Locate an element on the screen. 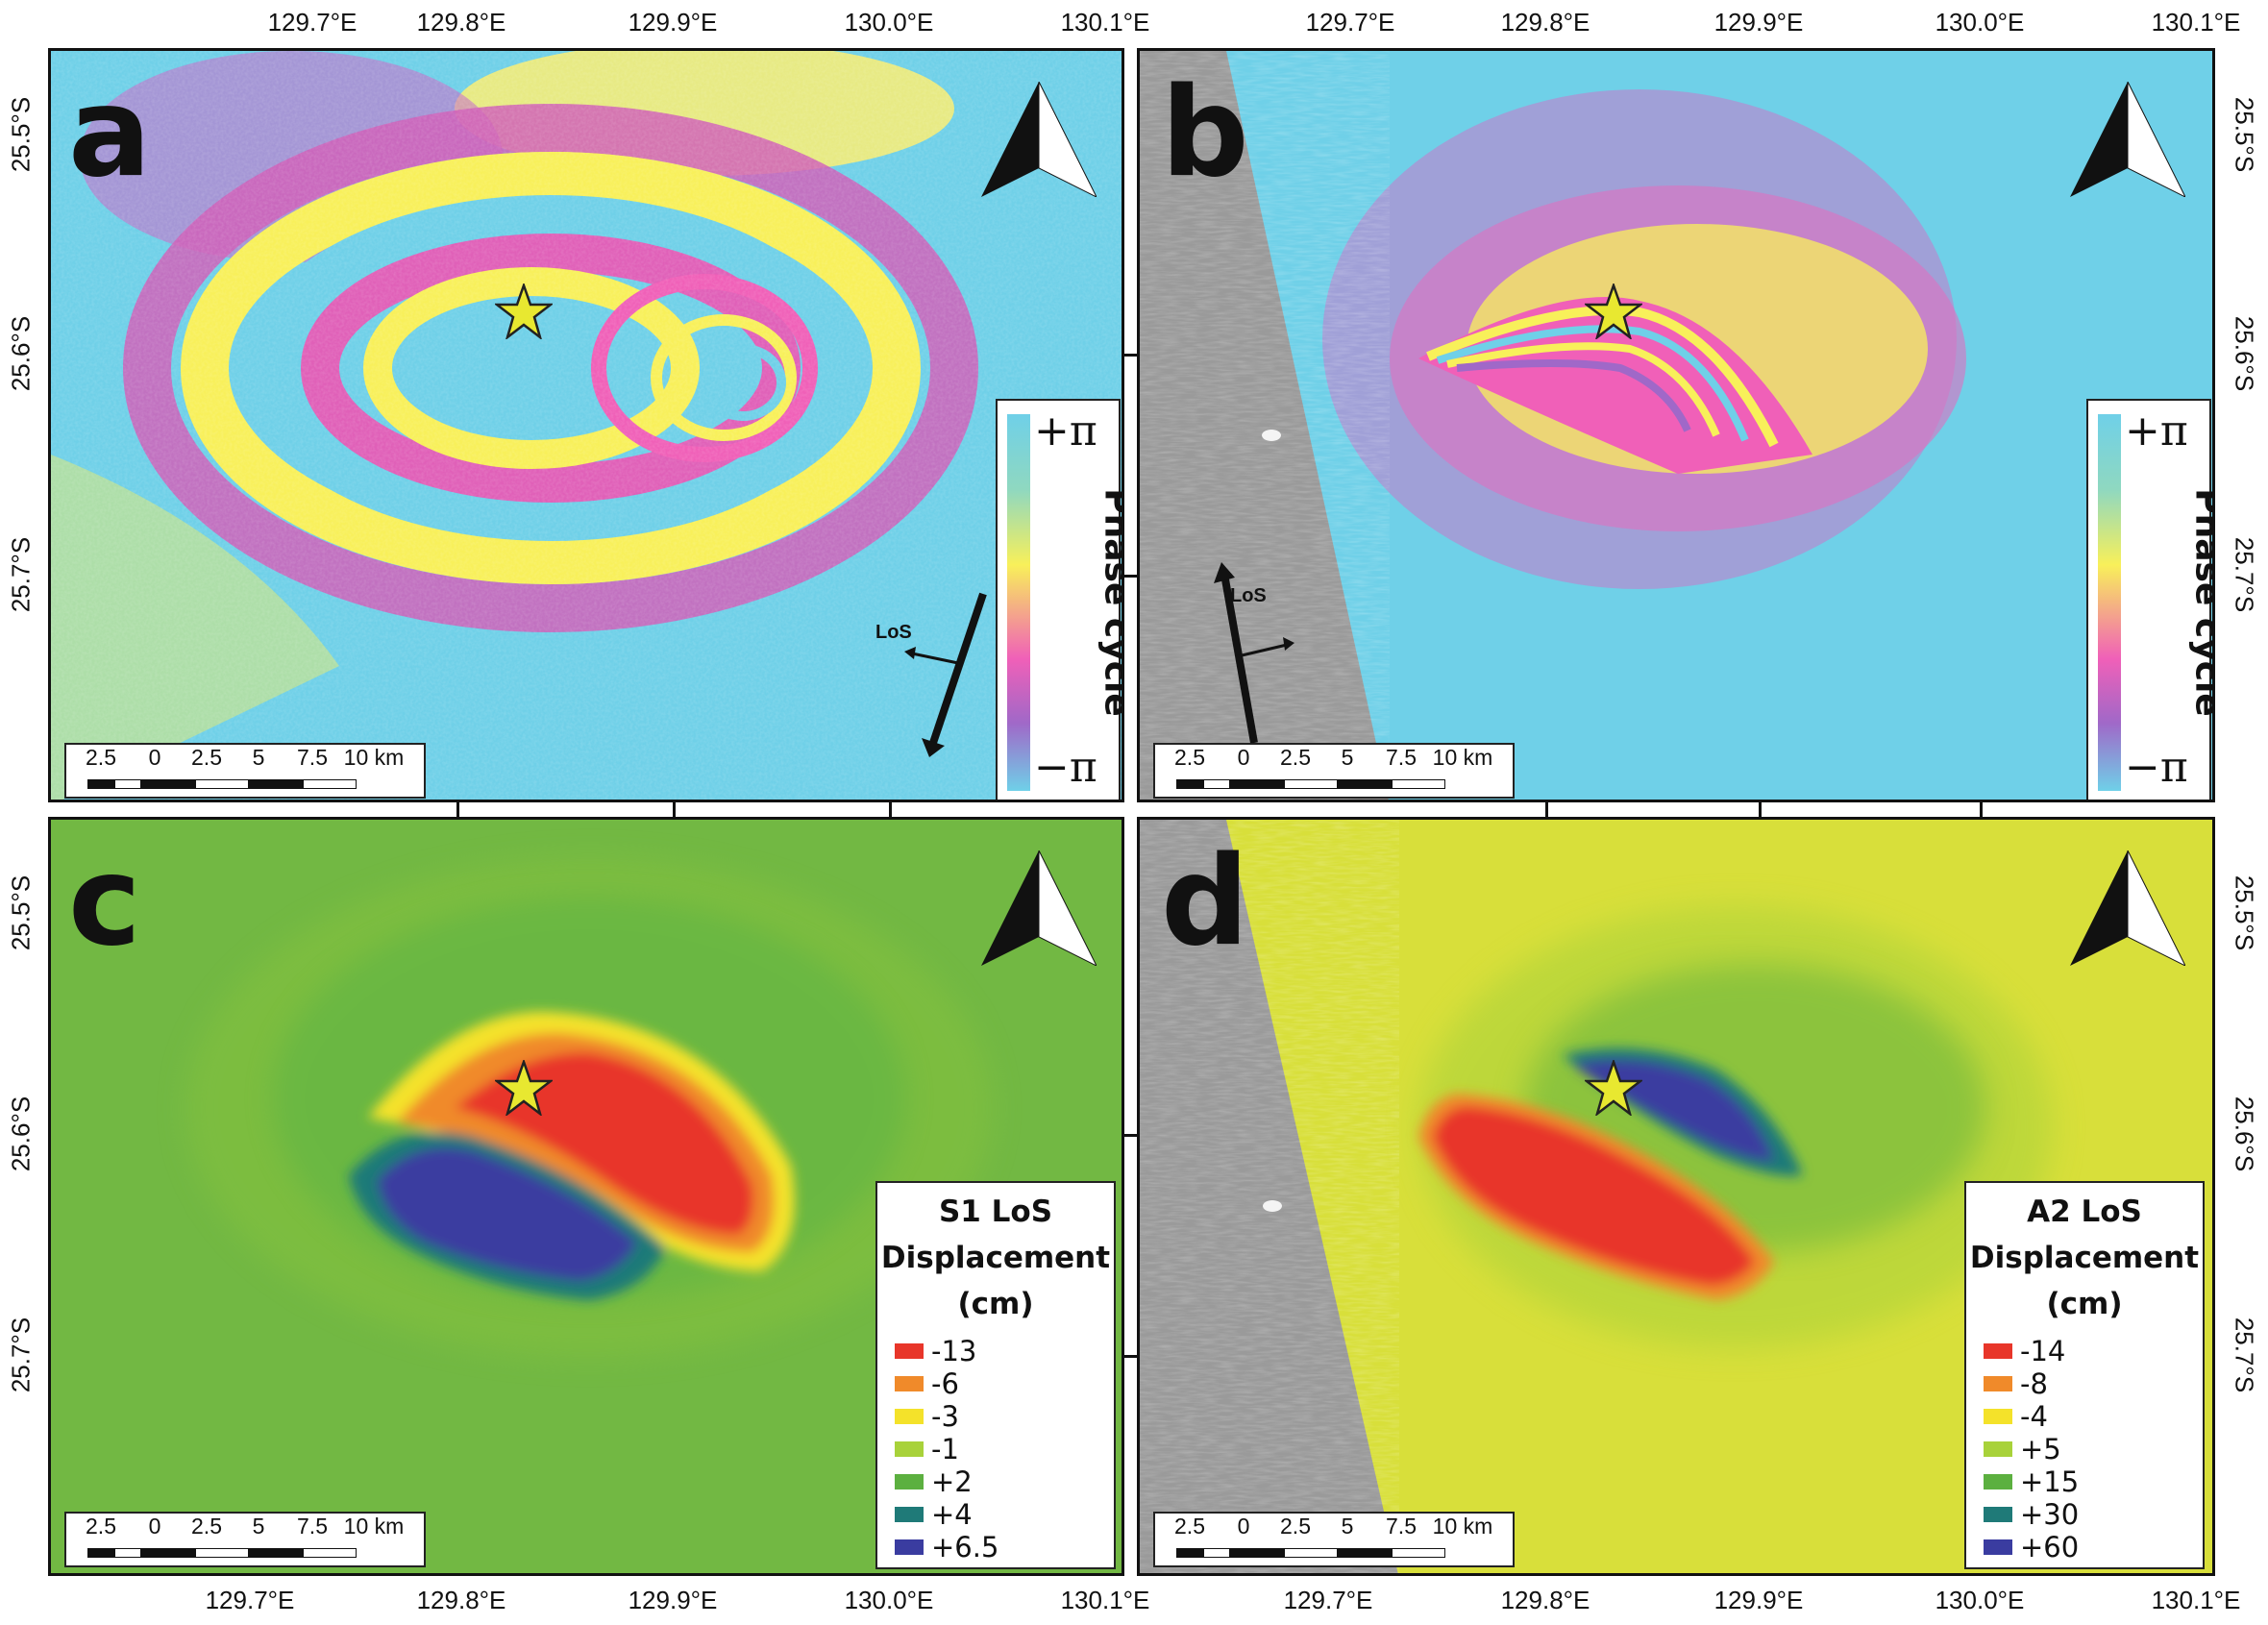 The image size is (2268, 1625). legend-item: -6 is located at coordinates (1004, 1383).